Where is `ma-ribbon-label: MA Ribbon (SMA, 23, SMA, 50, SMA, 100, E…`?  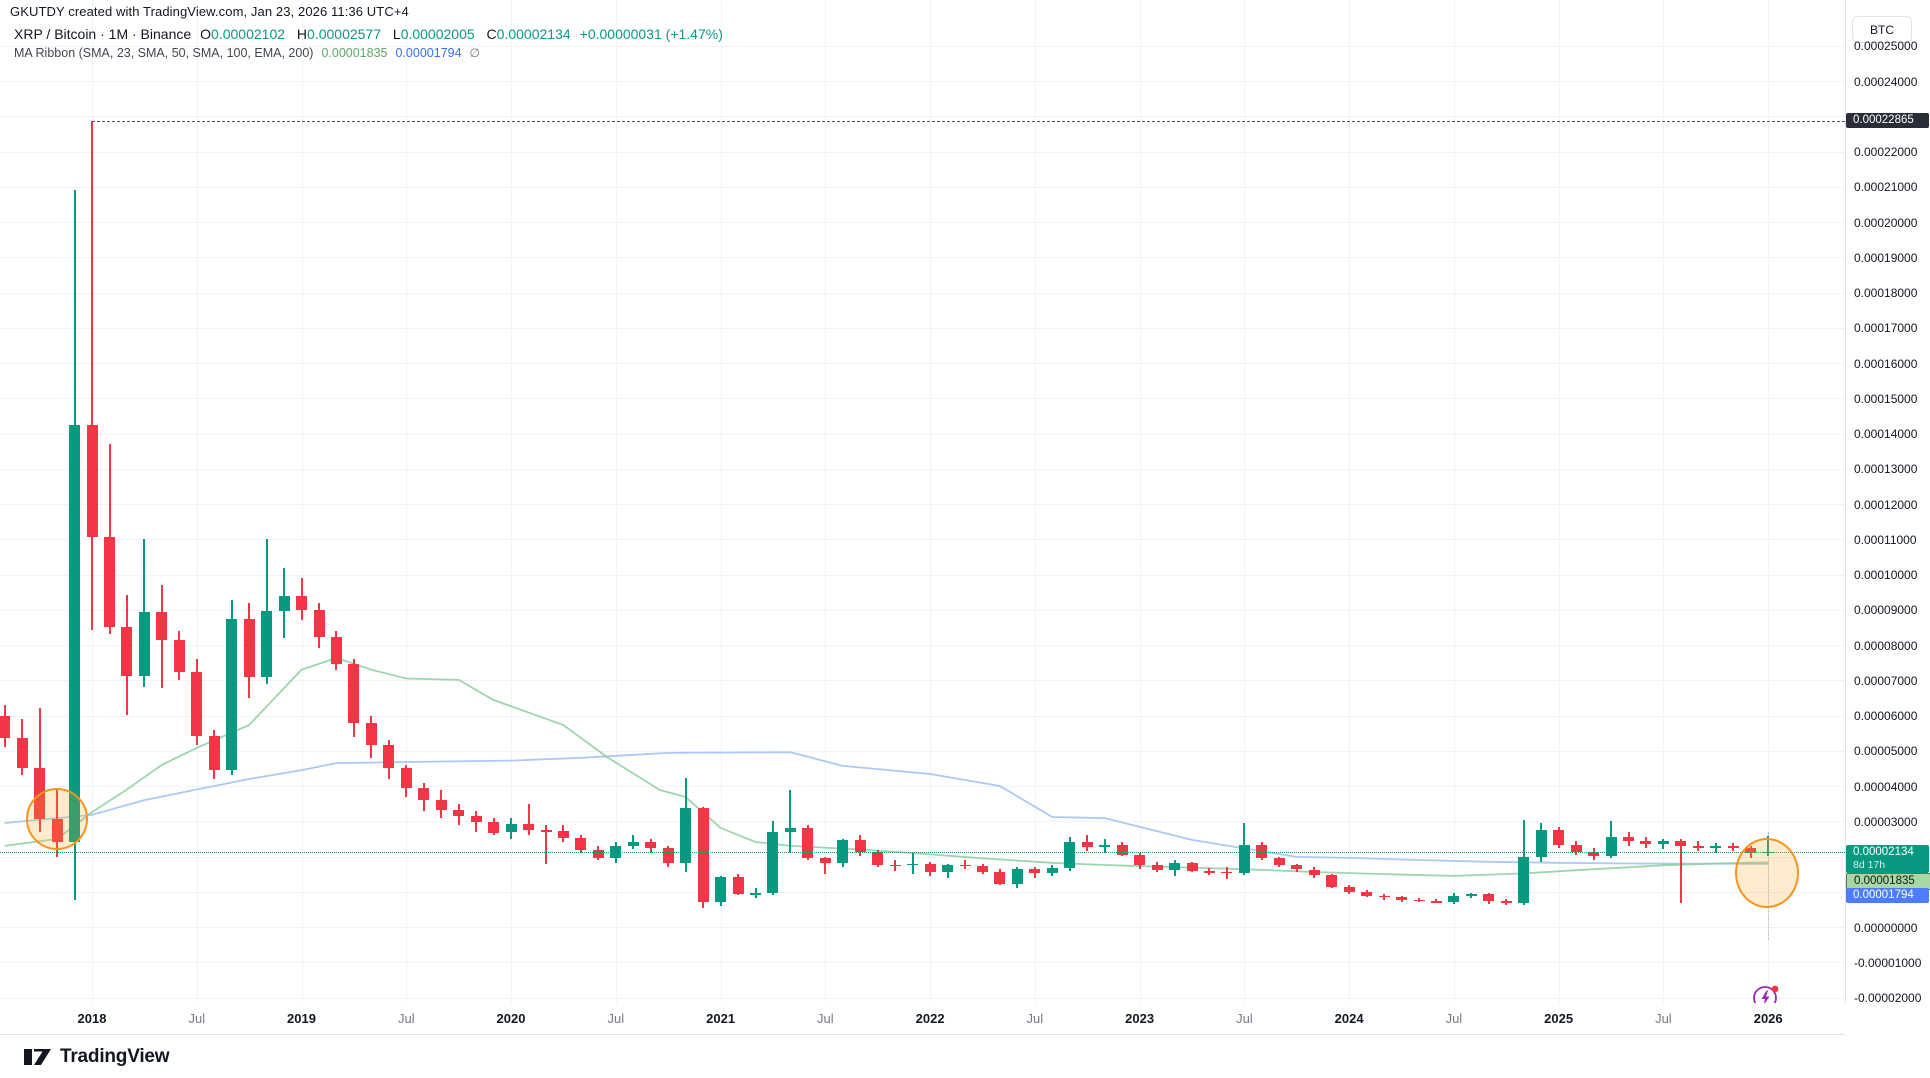
ma-ribbon-label: MA Ribbon (SMA, 23, SMA, 50, SMA, 100, E… is located at coordinates (164, 53).